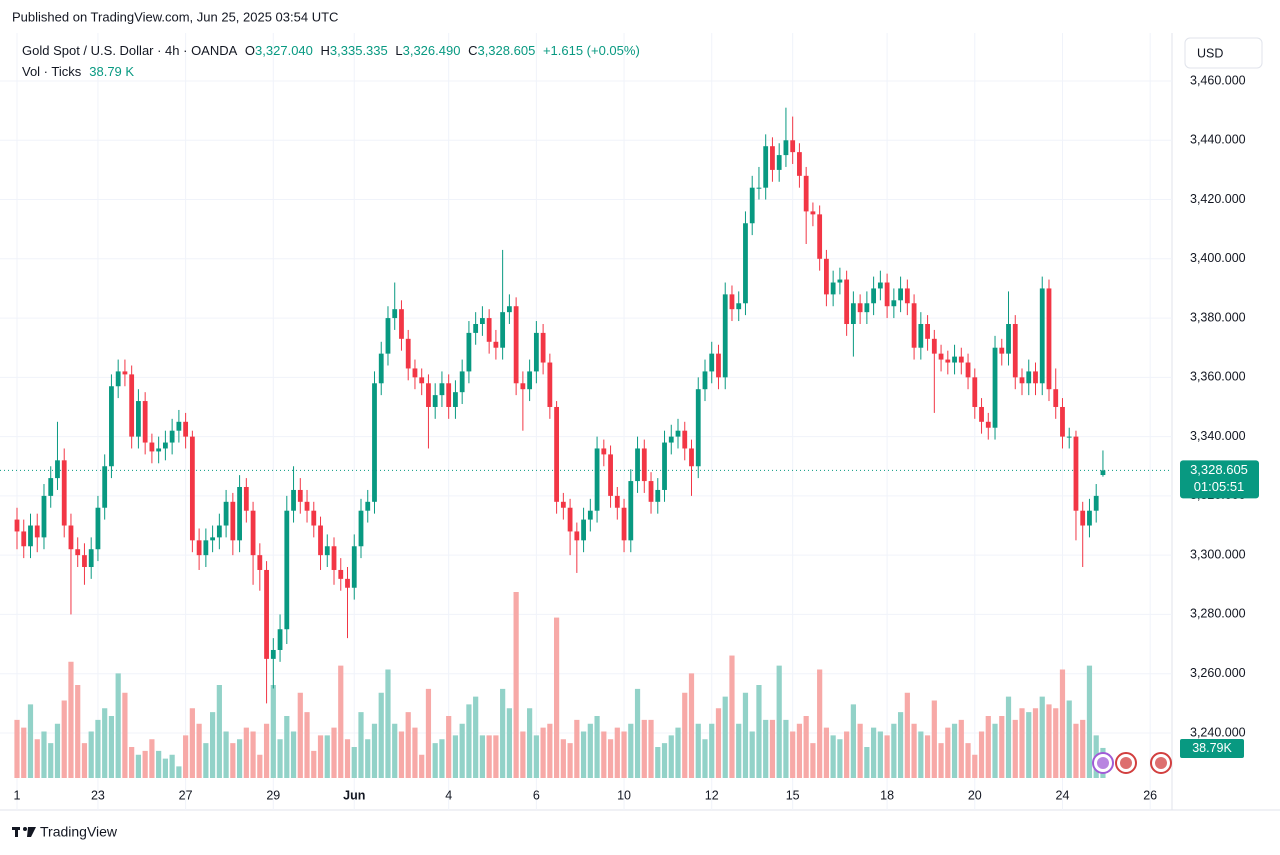 This screenshot has height=855, width=1280. What do you see at coordinates (506, 50) in the screenshot?
I see `ohlc-value: 3,328.605` at bounding box center [506, 50].